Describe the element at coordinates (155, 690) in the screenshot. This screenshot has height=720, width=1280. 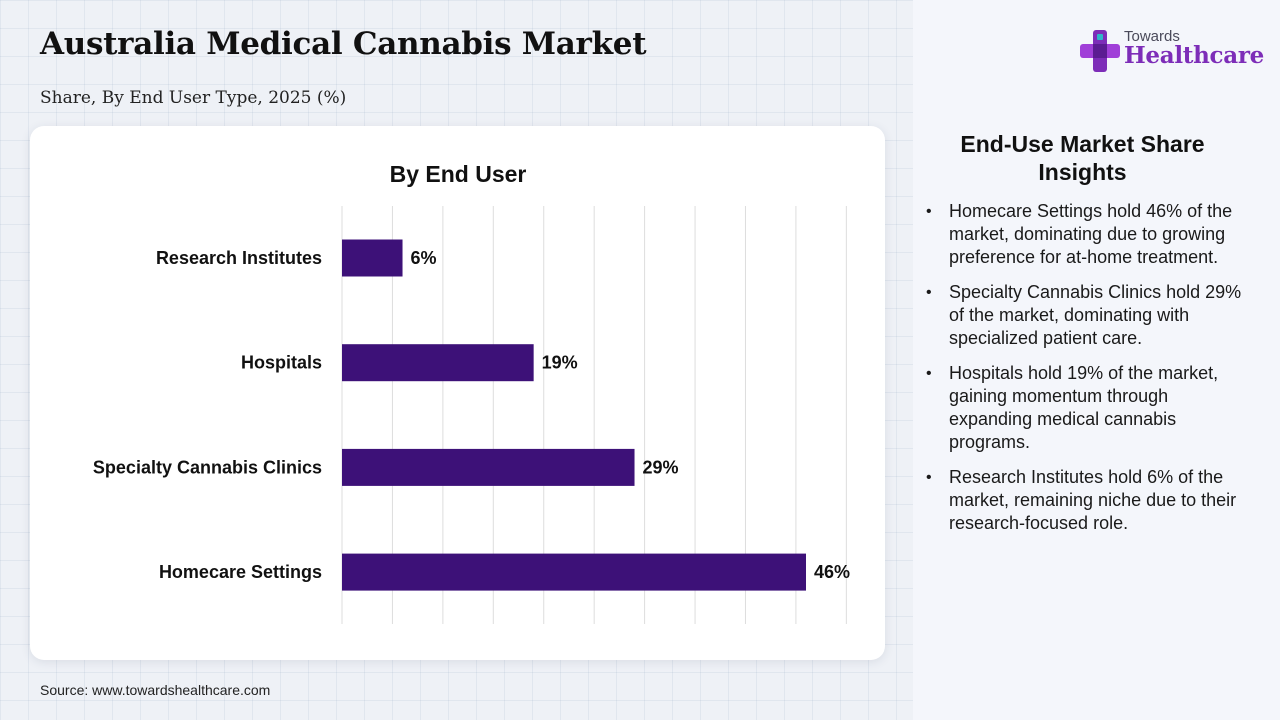
I see `source-note: Source: www.towardshealthcare.com` at that location.